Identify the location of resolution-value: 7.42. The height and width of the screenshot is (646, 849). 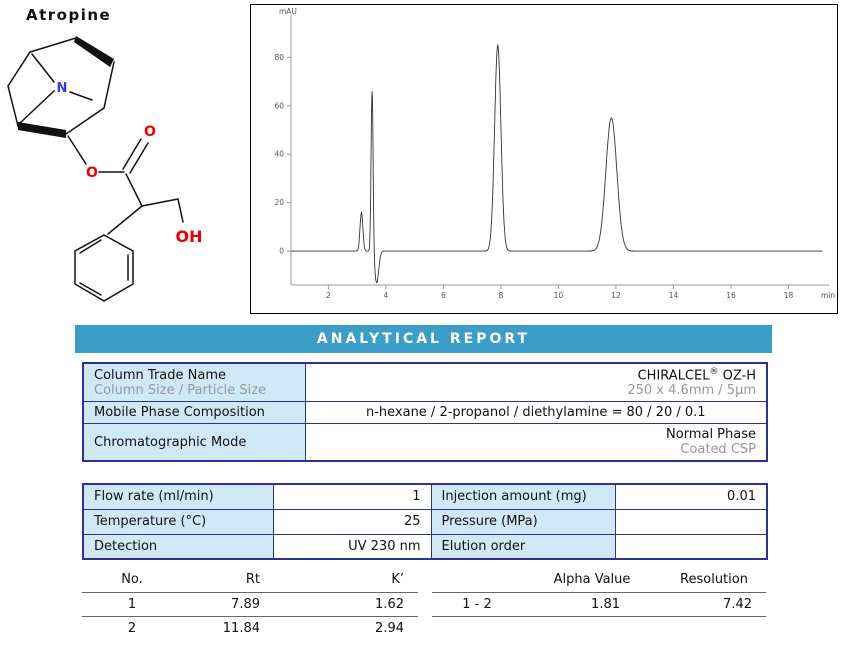
(714, 604).